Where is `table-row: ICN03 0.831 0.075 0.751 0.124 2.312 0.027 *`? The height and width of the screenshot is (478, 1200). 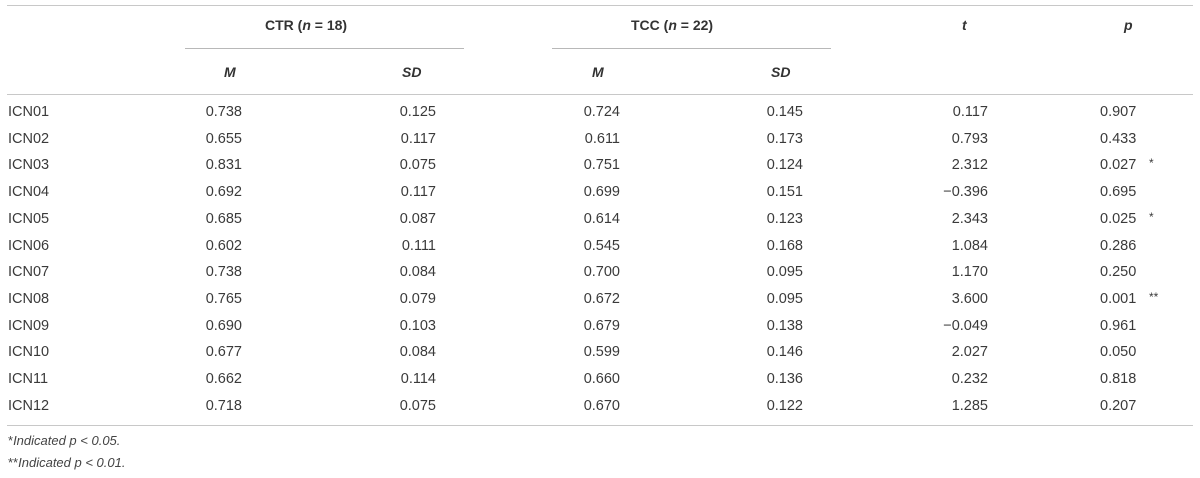 table-row: ICN03 0.831 0.075 0.751 0.124 2.312 0.027 * is located at coordinates (600, 166).